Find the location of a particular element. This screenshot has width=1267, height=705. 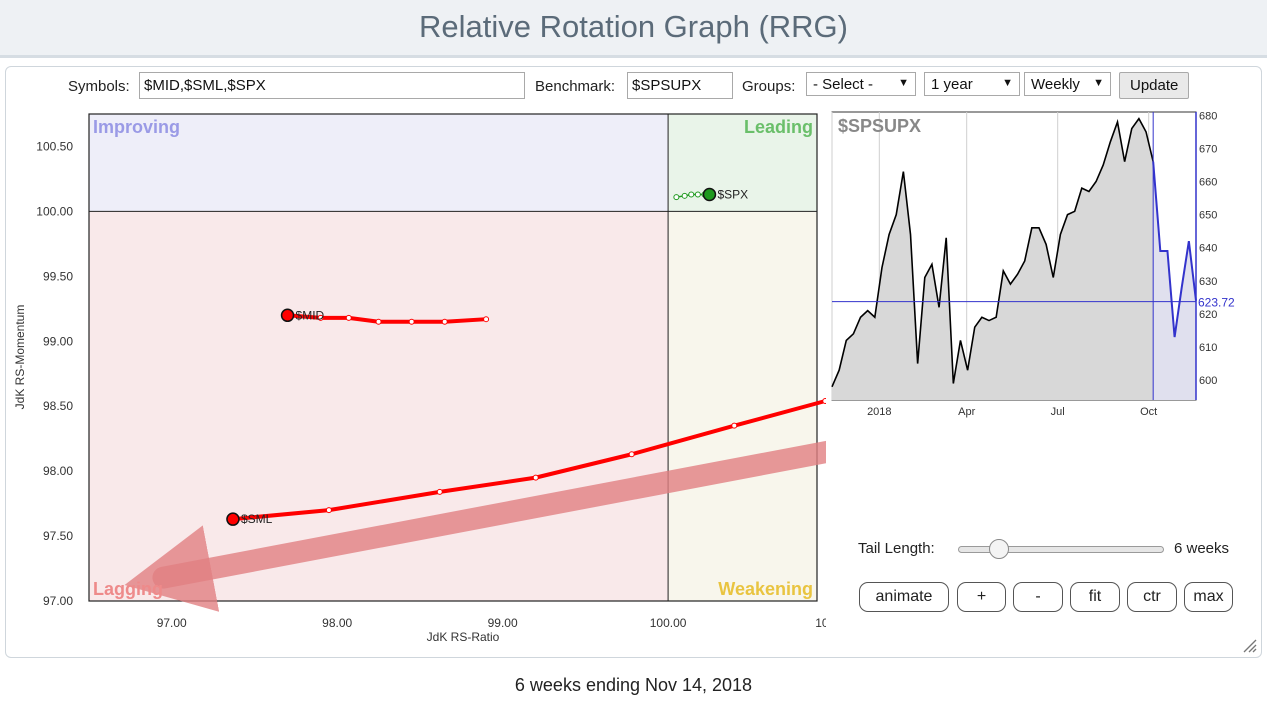

page-title: Relative Rotation Graph (RRG) is located at coordinates (633, 29).